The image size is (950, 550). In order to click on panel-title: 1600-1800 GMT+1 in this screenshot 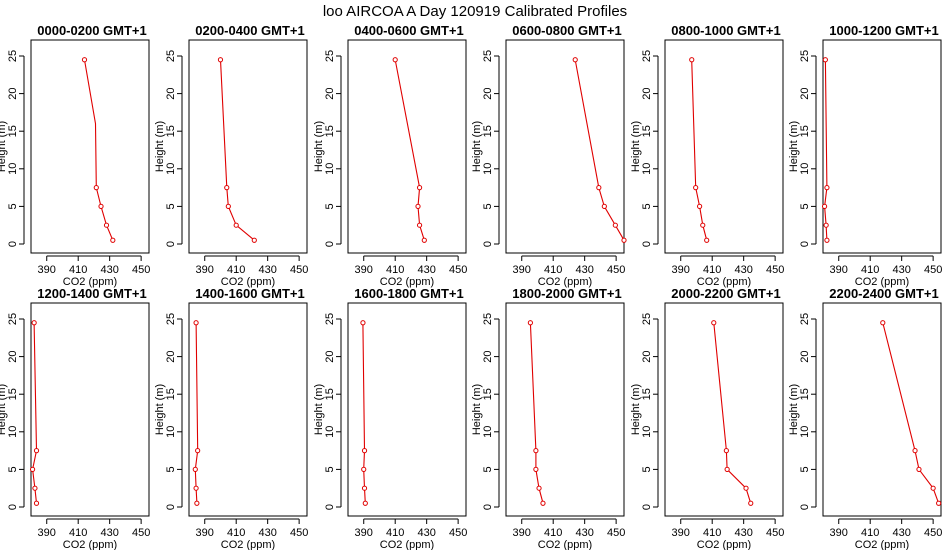, I will do `click(408, 293)`.